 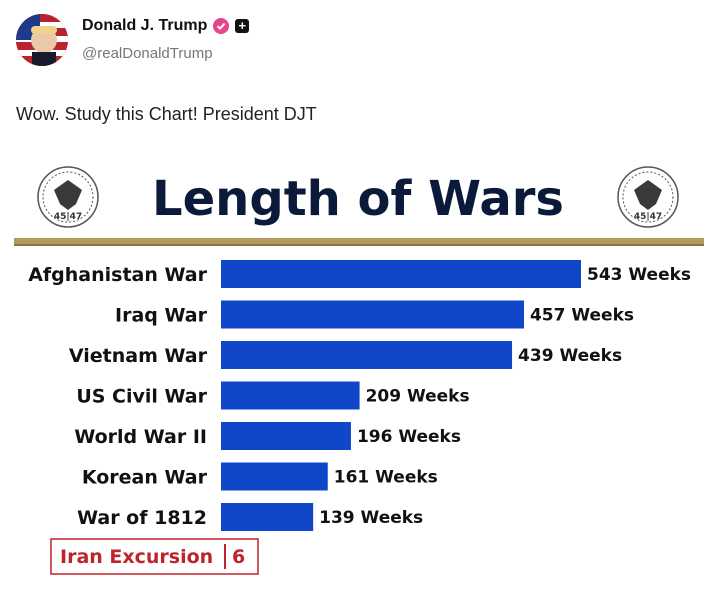 What do you see at coordinates (68, 217) in the screenshot?
I see `seal-left-text: 45|47` at bounding box center [68, 217].